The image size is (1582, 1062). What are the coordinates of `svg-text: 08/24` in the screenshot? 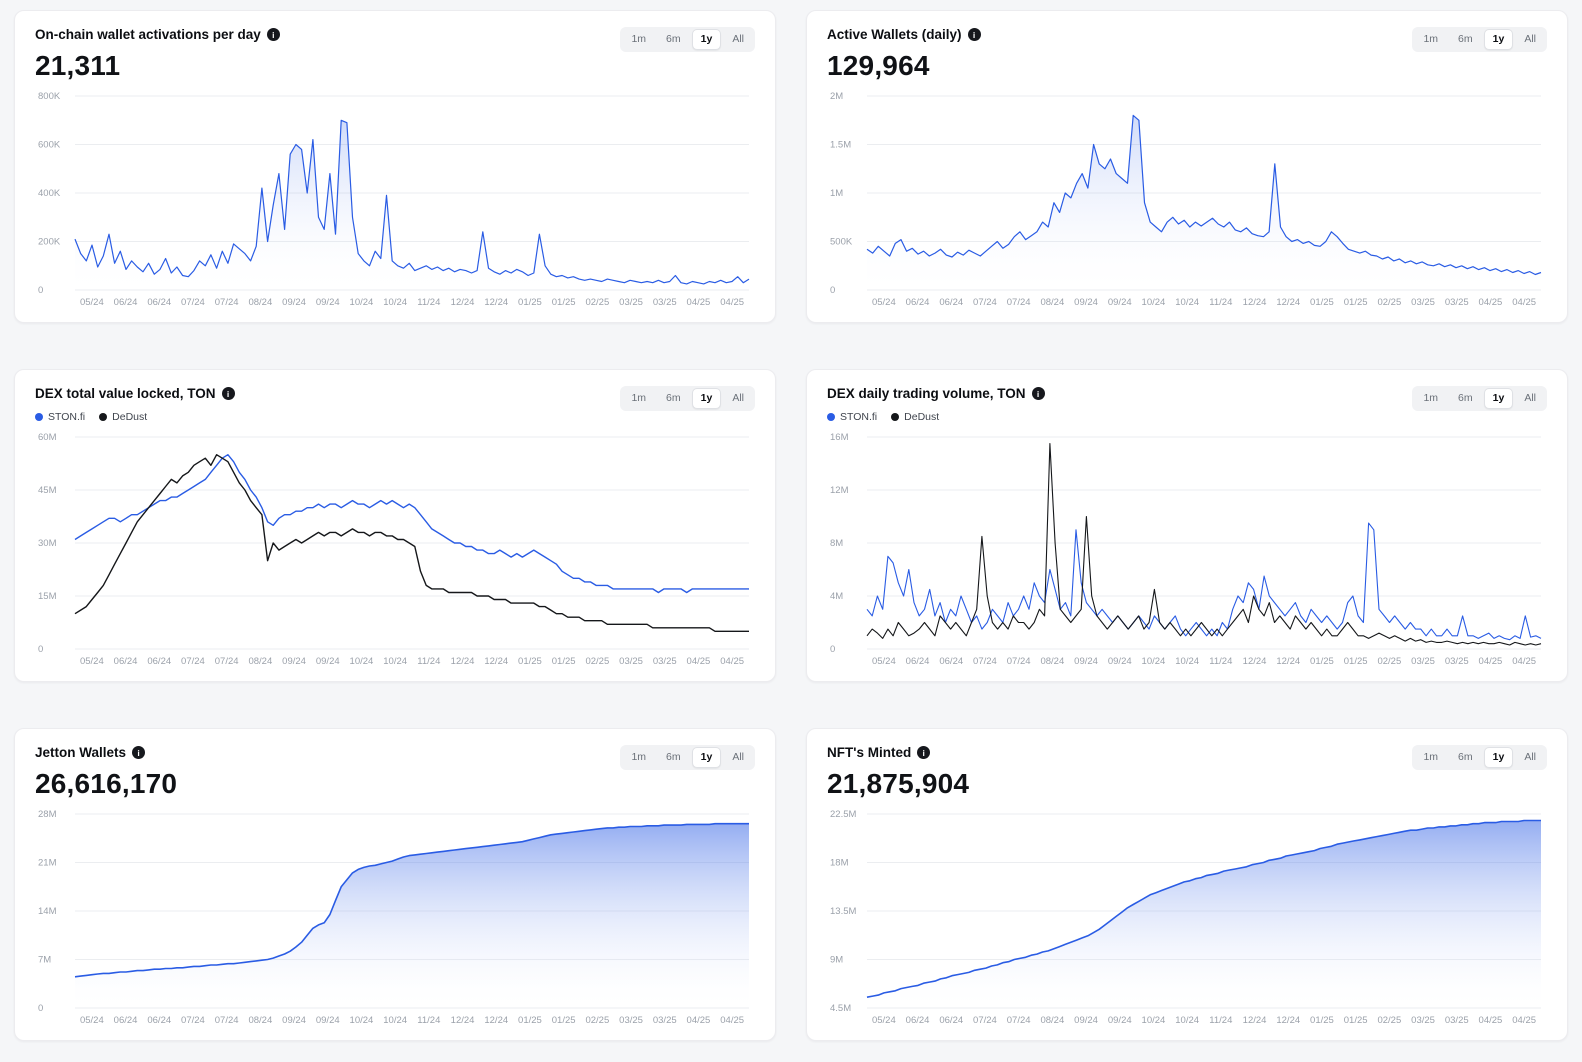 It's located at (260, 302).